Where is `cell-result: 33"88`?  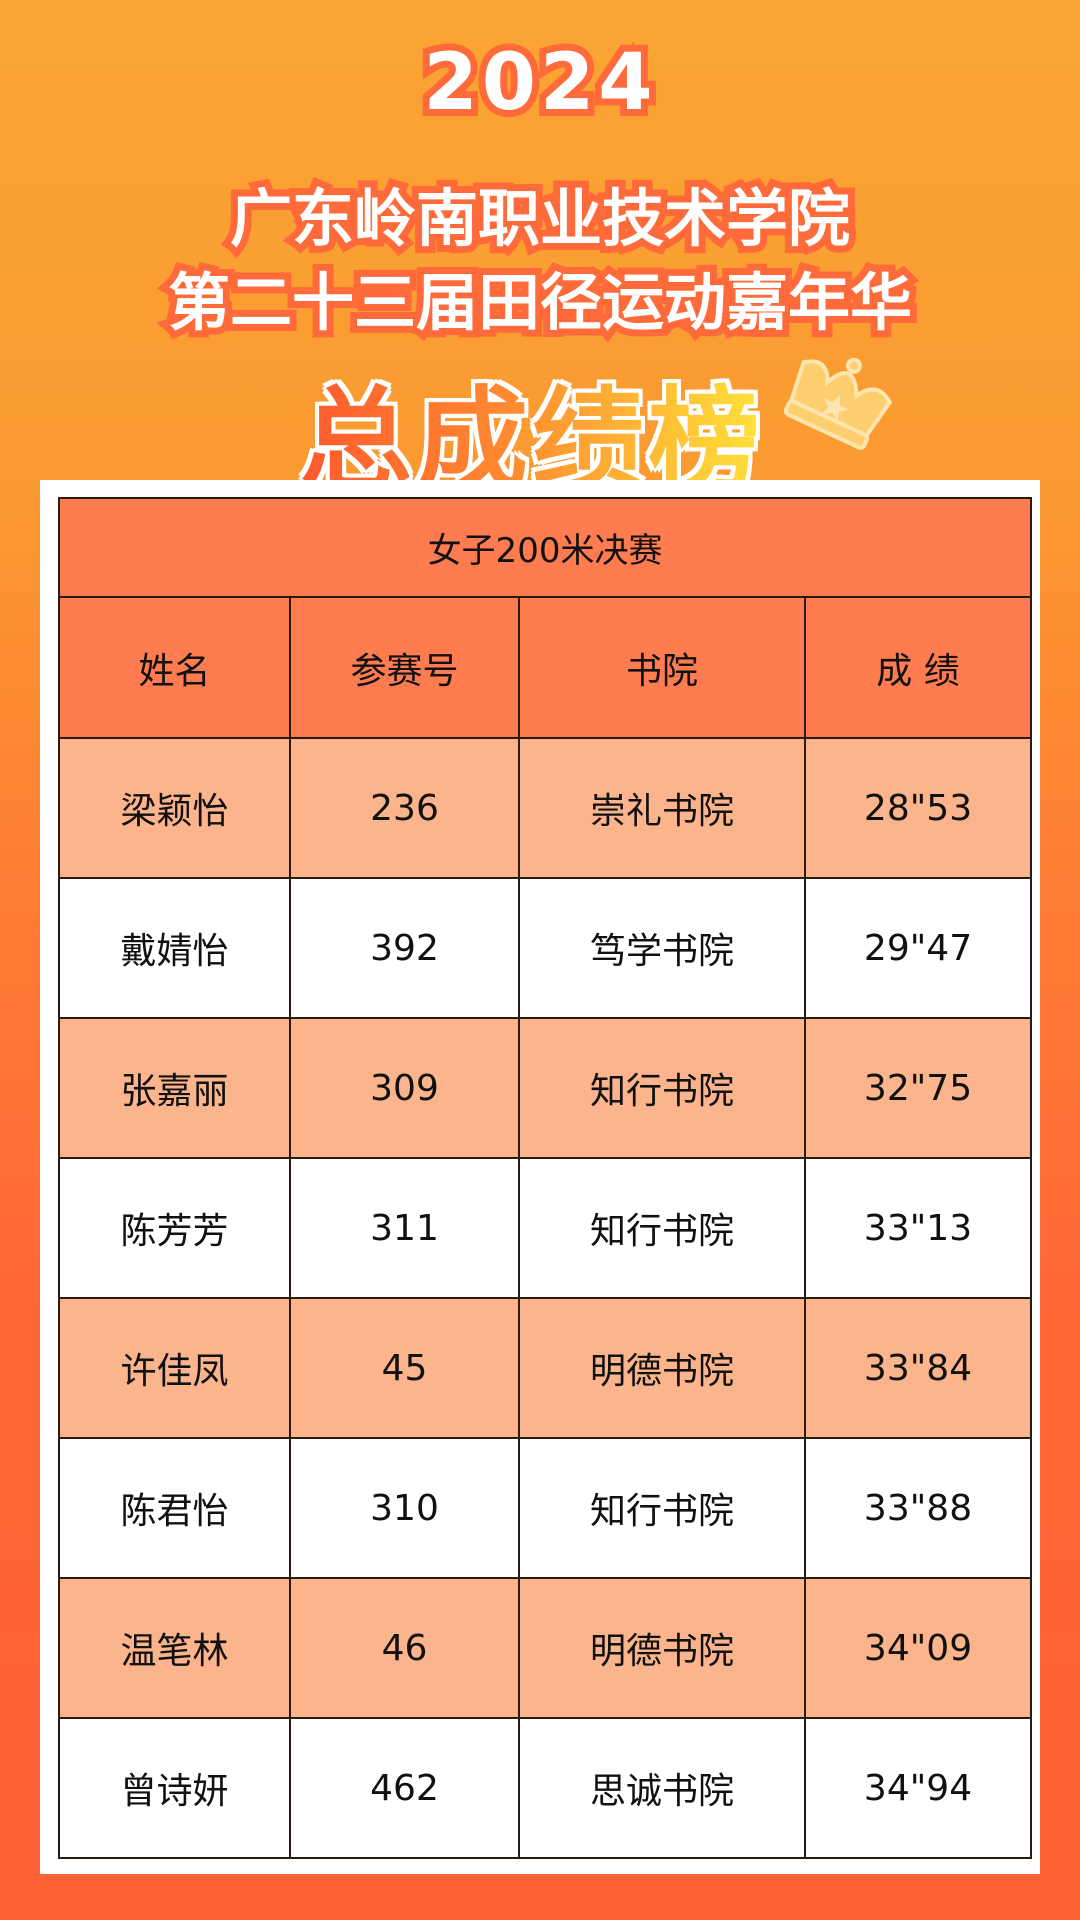
cell-result: 33"88 is located at coordinates (918, 1508).